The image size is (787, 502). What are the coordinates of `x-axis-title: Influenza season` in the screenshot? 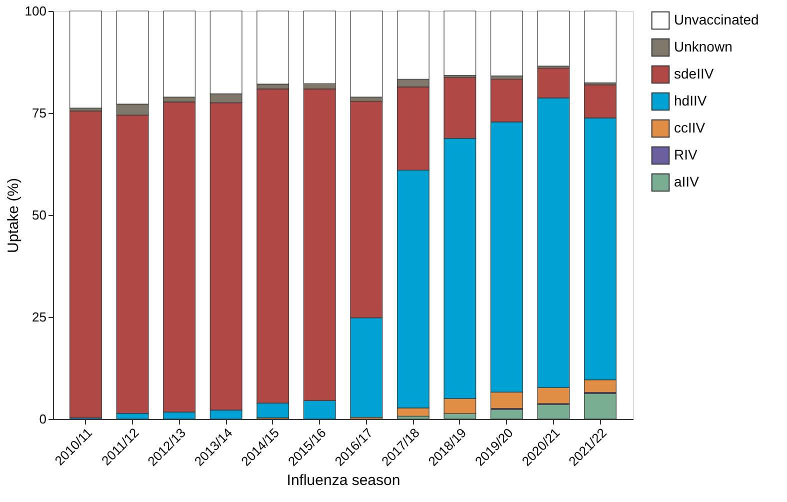 It's located at (343, 480).